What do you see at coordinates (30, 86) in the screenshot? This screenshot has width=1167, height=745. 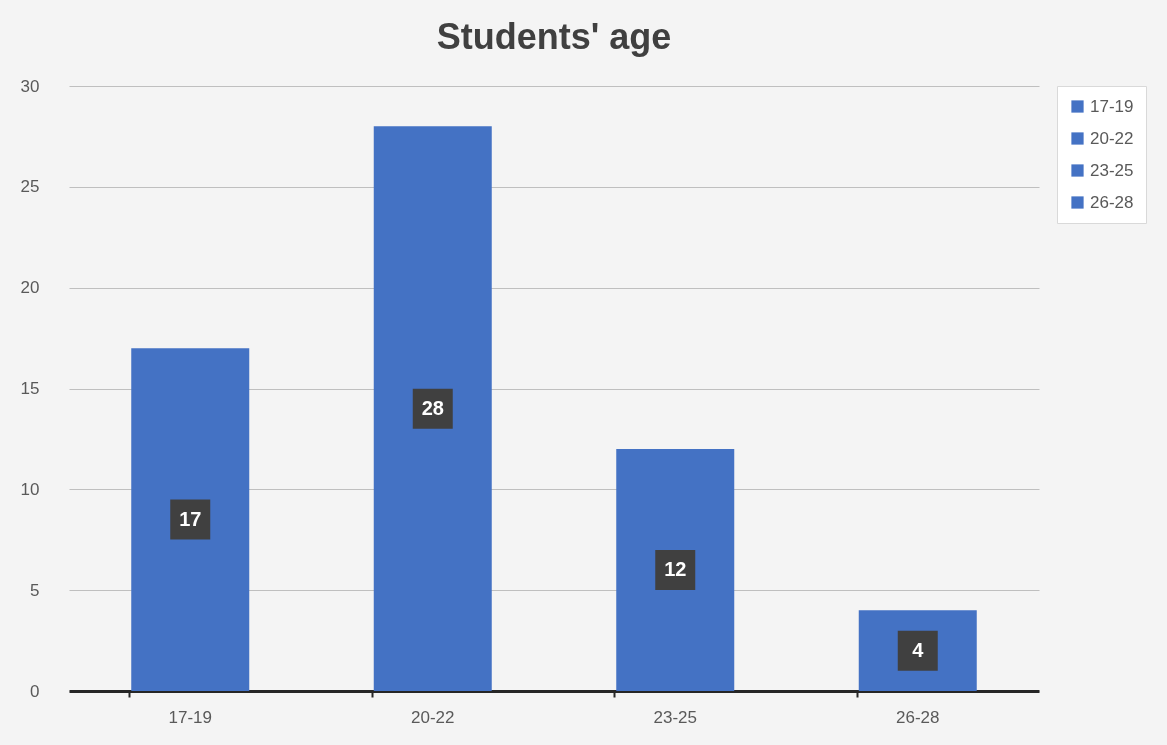 I see `y-tick-label: 30` at bounding box center [30, 86].